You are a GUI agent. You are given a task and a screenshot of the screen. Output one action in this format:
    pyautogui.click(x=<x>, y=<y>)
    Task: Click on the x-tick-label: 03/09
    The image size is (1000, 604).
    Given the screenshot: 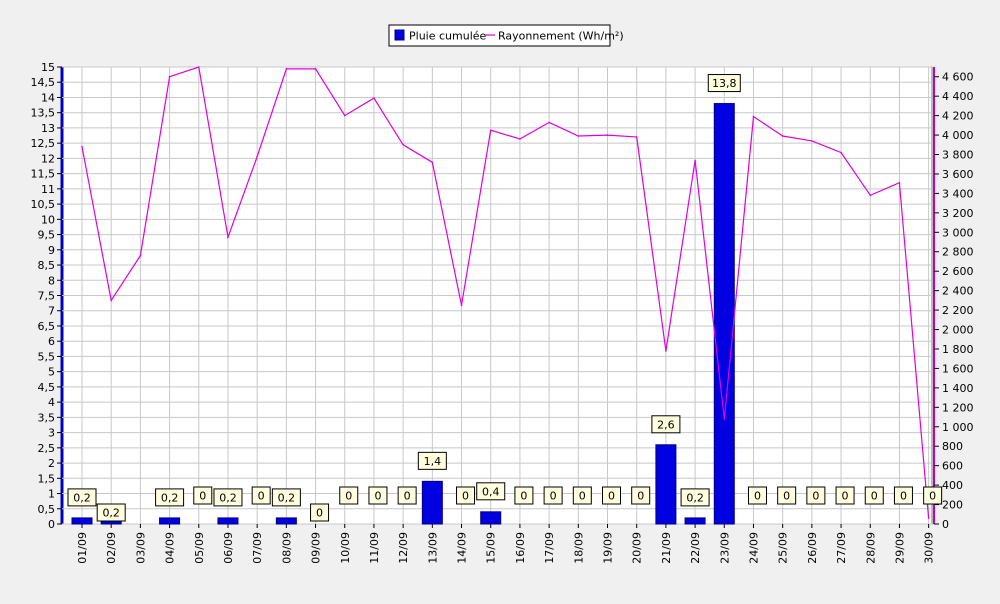 What is the action you would take?
    pyautogui.click(x=140, y=548)
    